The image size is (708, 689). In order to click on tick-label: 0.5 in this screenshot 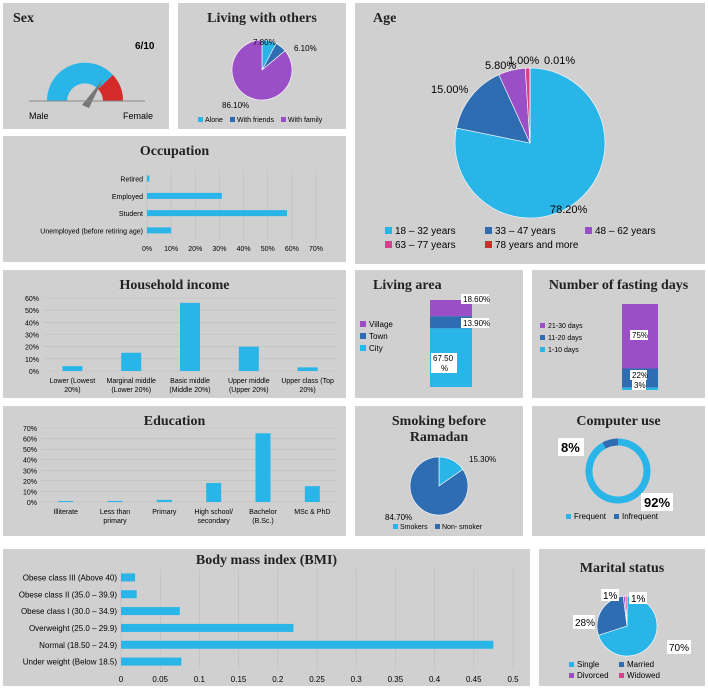, I will do `click(513, 679)`.